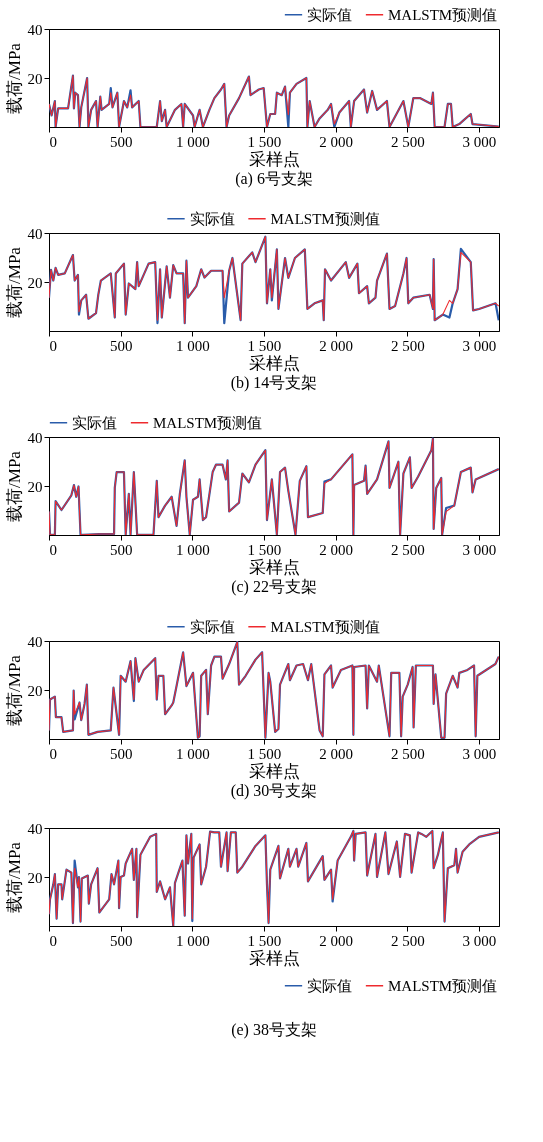  What do you see at coordinates (274, 179) in the screenshot?
I see `text: (a) 6号支架` at bounding box center [274, 179].